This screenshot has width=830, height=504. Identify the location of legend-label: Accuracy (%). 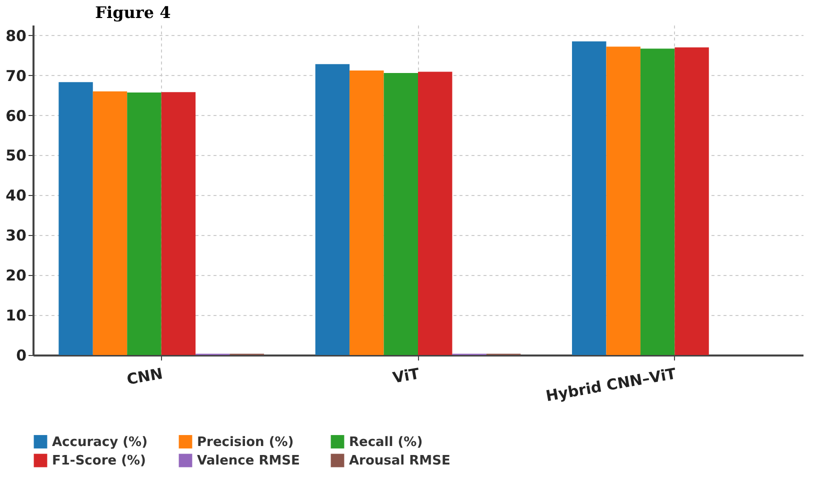
(100, 442).